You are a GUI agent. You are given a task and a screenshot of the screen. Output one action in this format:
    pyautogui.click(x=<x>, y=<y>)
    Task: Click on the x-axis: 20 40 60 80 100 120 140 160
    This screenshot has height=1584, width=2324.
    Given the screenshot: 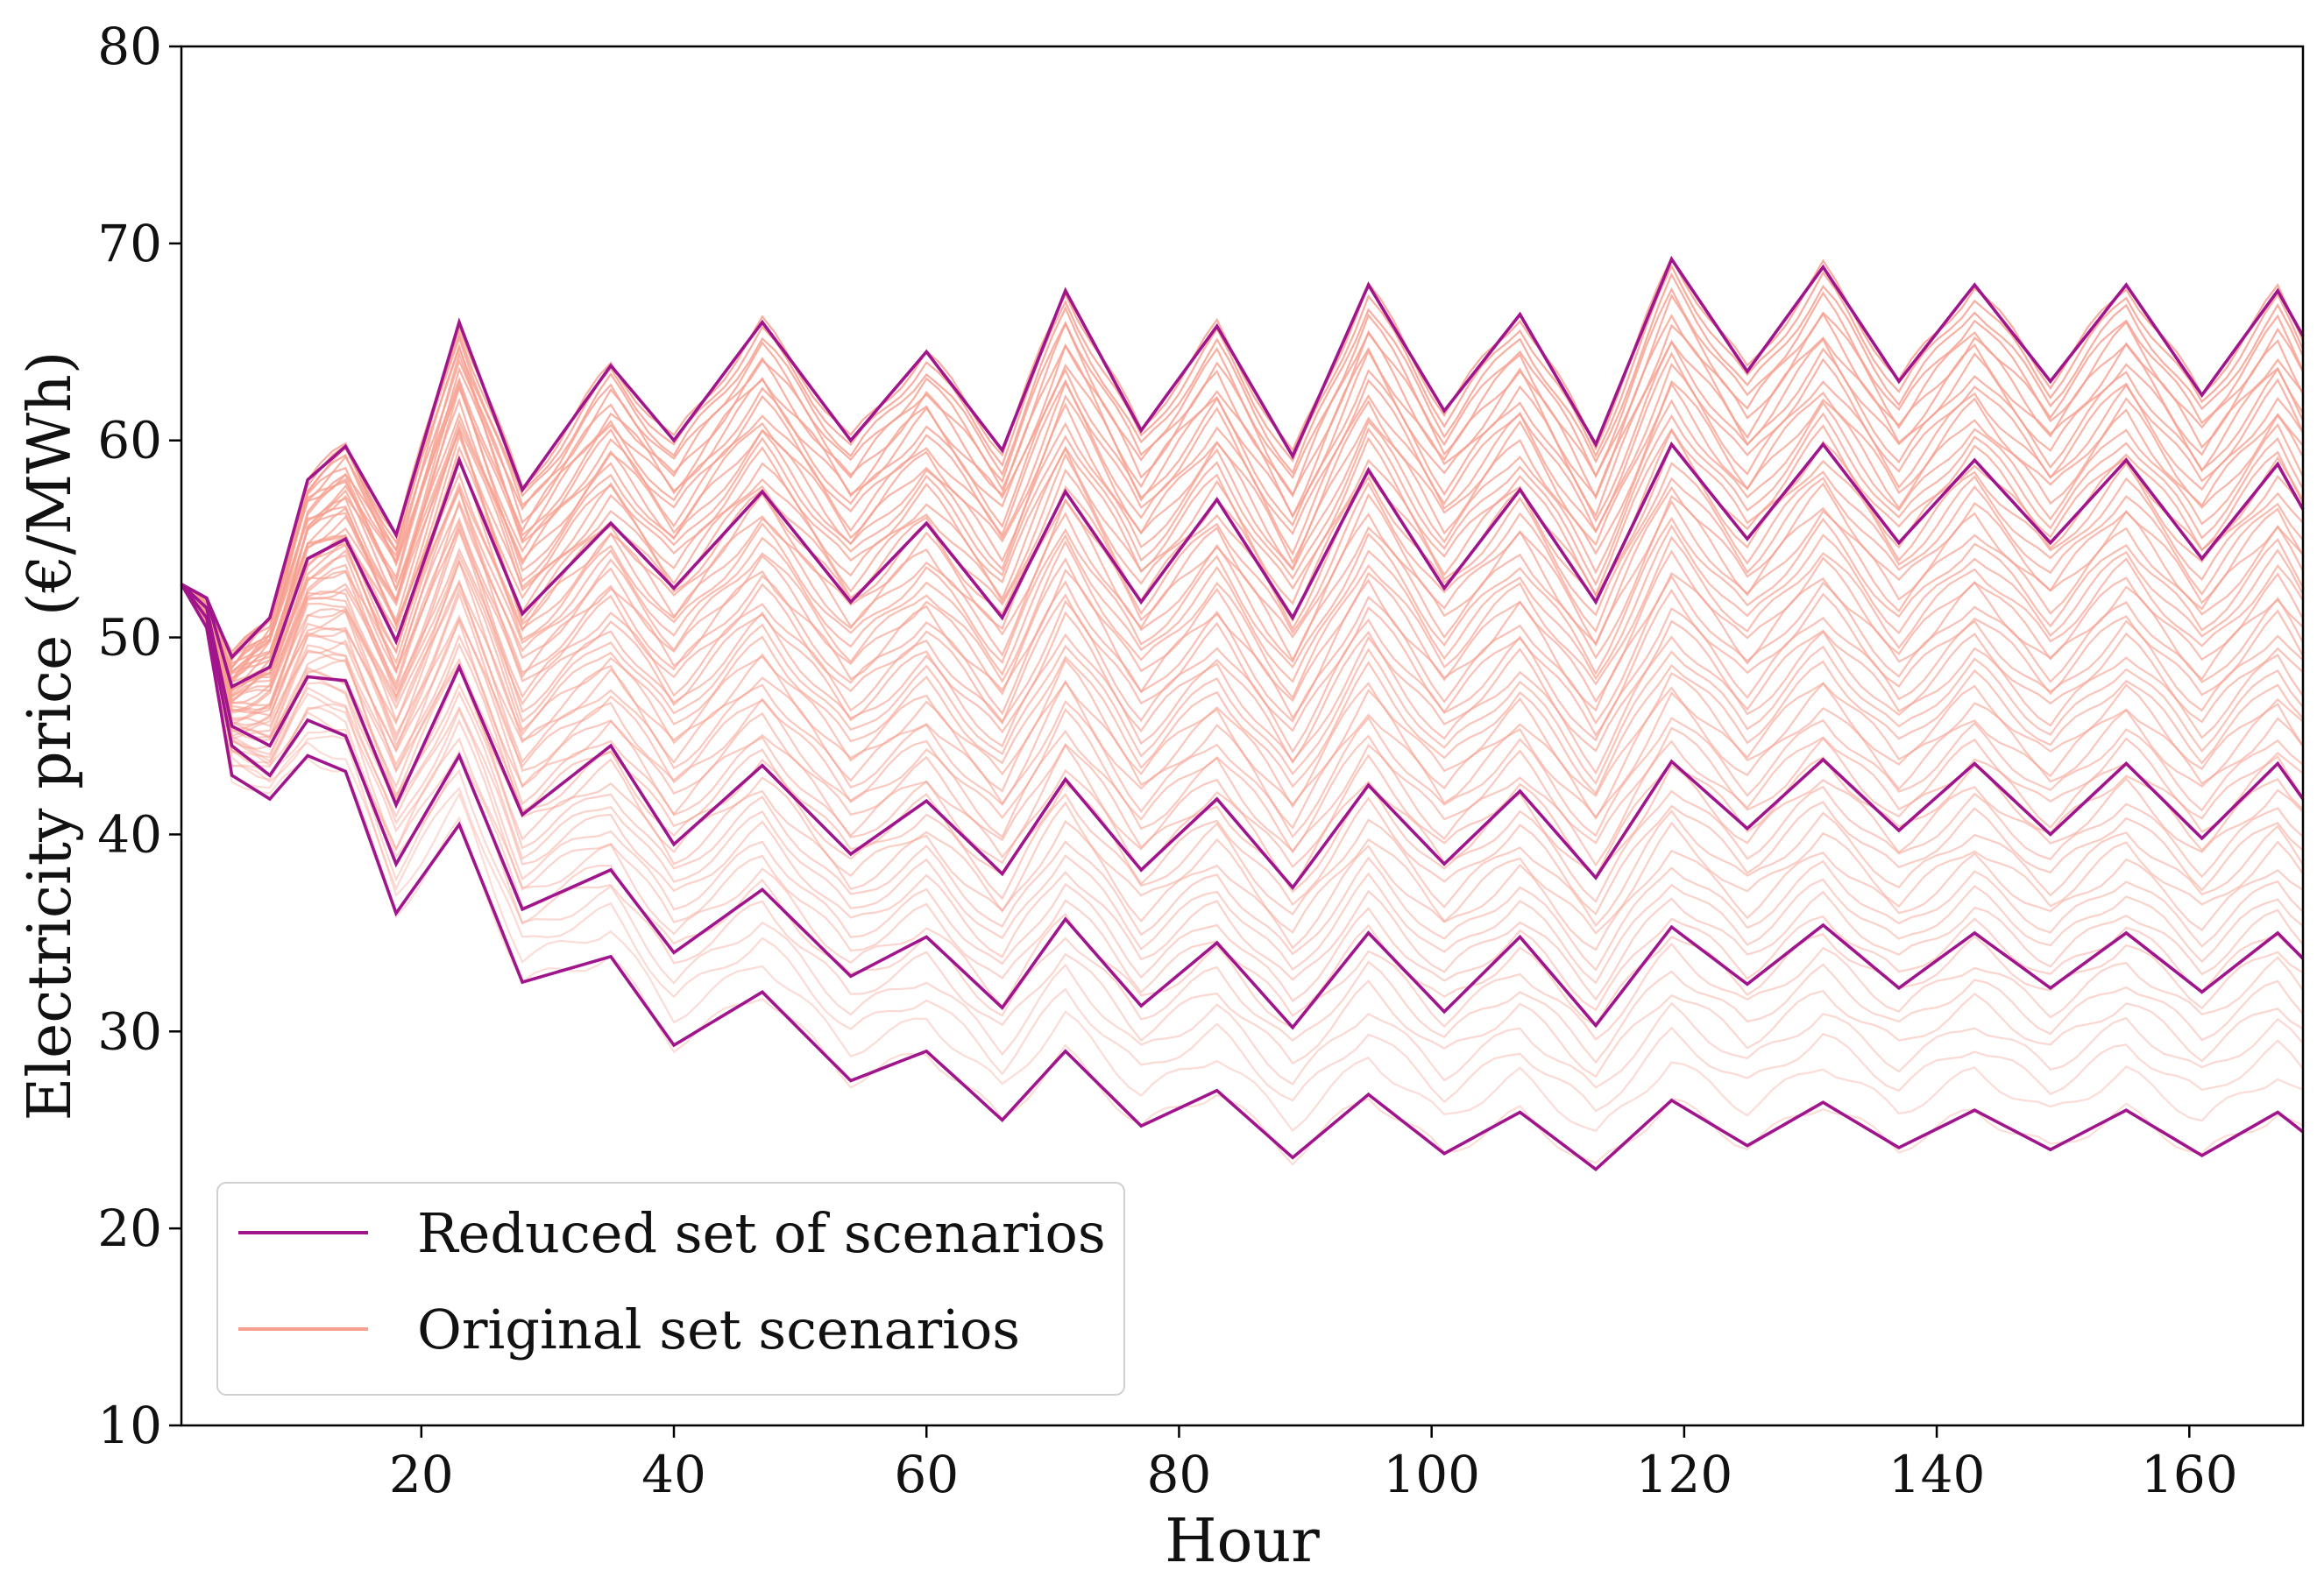 What is the action you would take?
    pyautogui.click(x=1314, y=1464)
    